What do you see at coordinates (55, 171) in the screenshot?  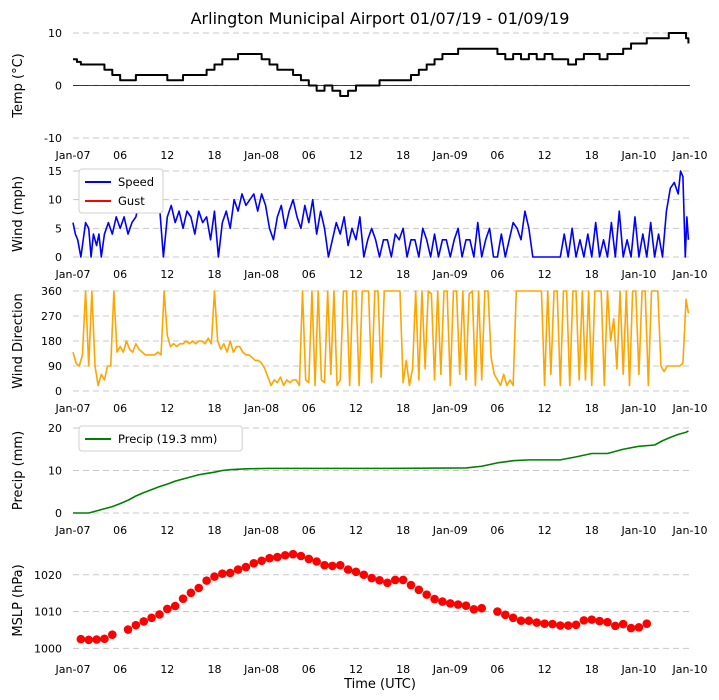 I see `y-tick-label: 15` at bounding box center [55, 171].